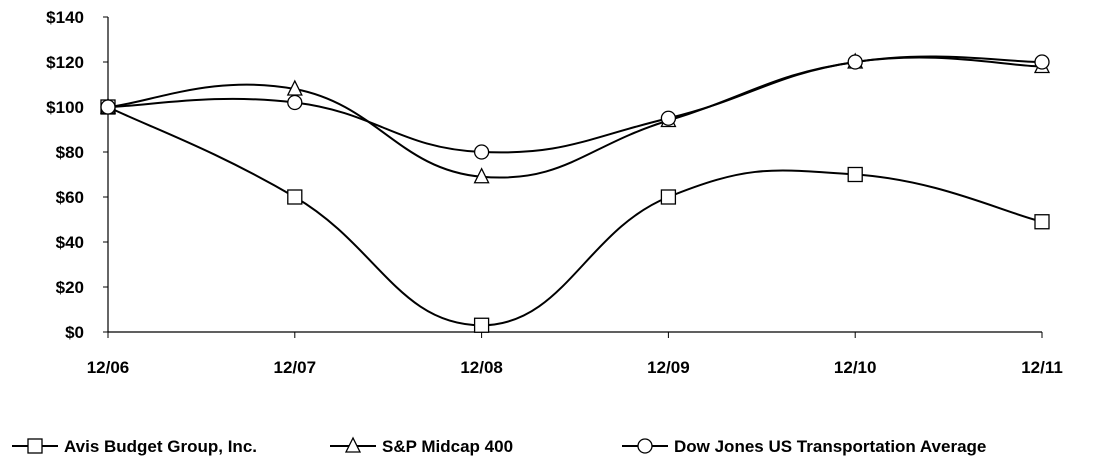  I want to click on x-tick-label: 12/08, so click(481, 367).